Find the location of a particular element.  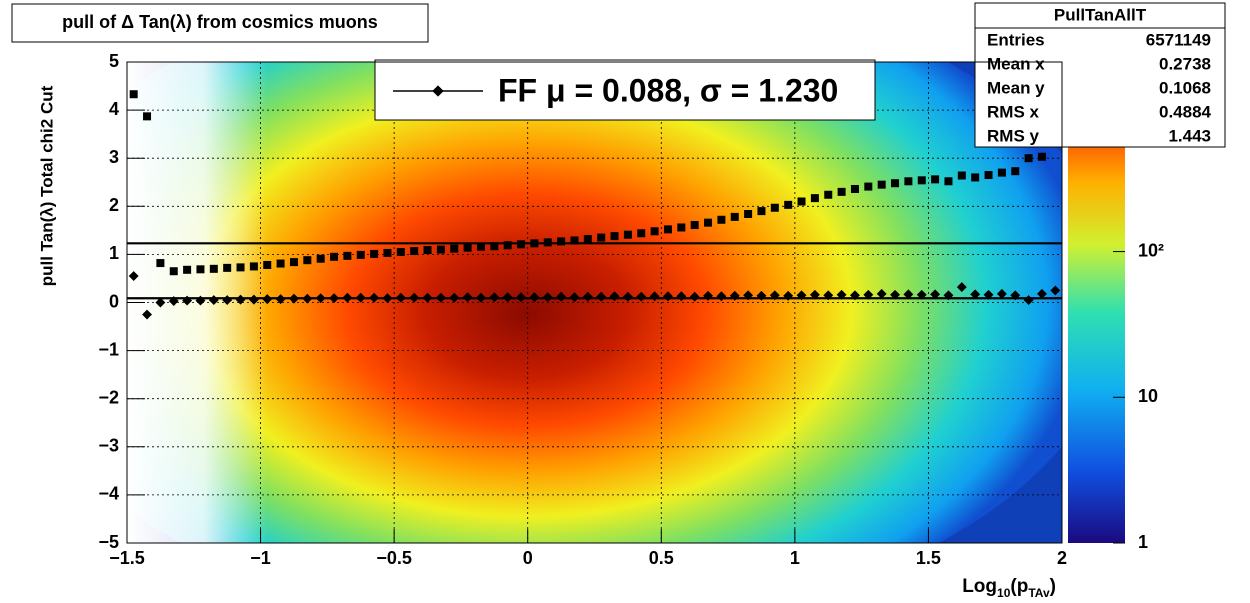

stats-label: Mean x is located at coordinates (1016, 63).